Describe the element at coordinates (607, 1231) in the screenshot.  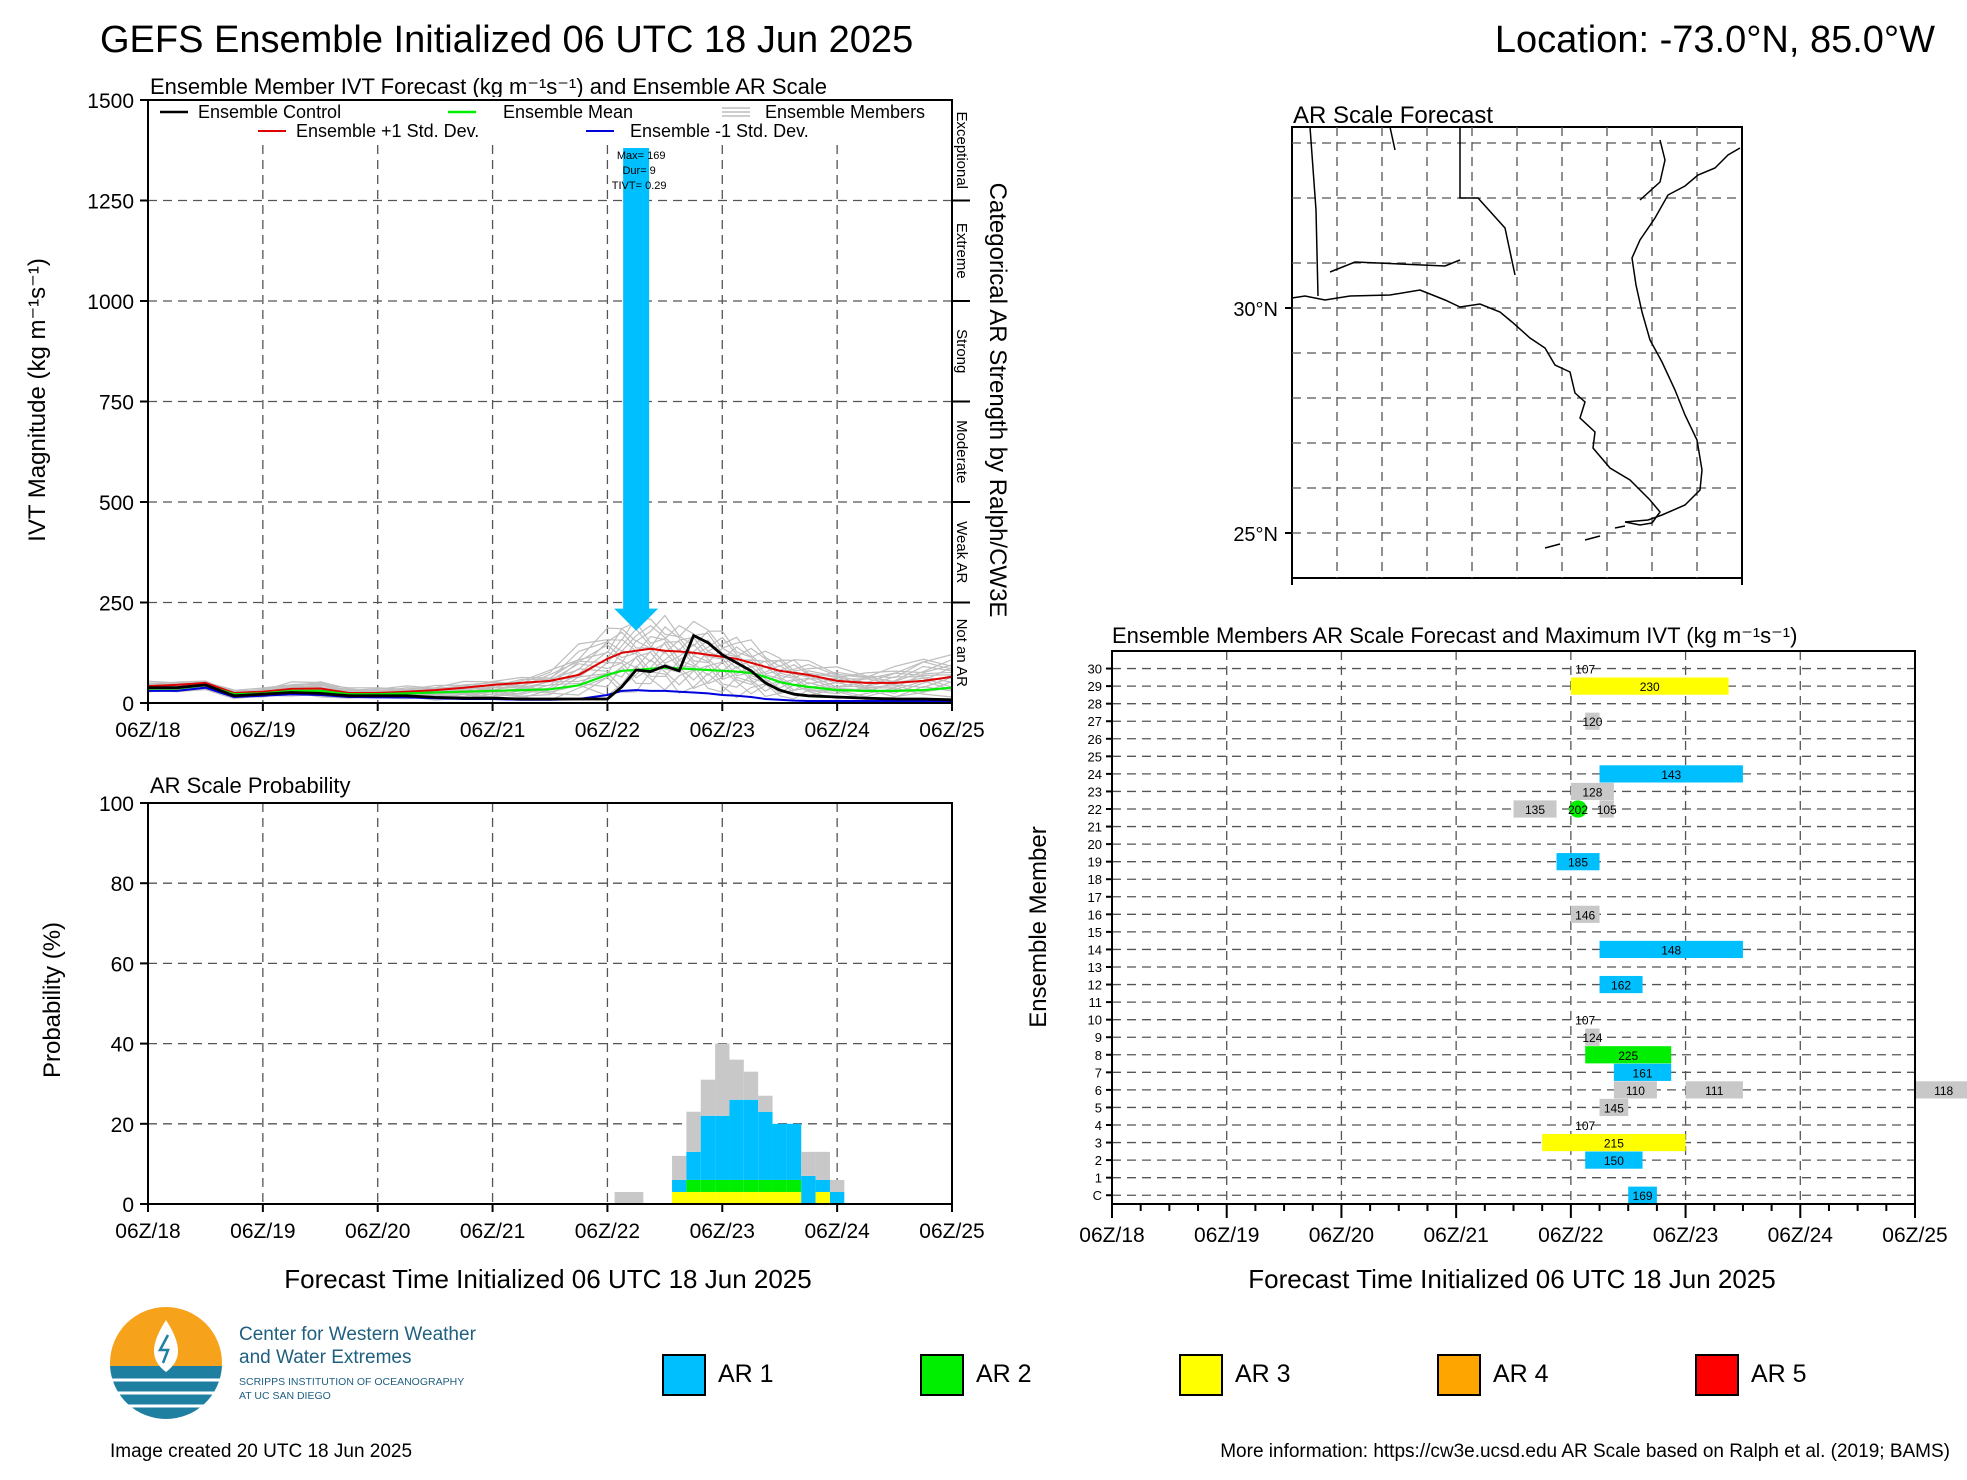
I see `prob-x-tick-label: 06Z/22` at that location.